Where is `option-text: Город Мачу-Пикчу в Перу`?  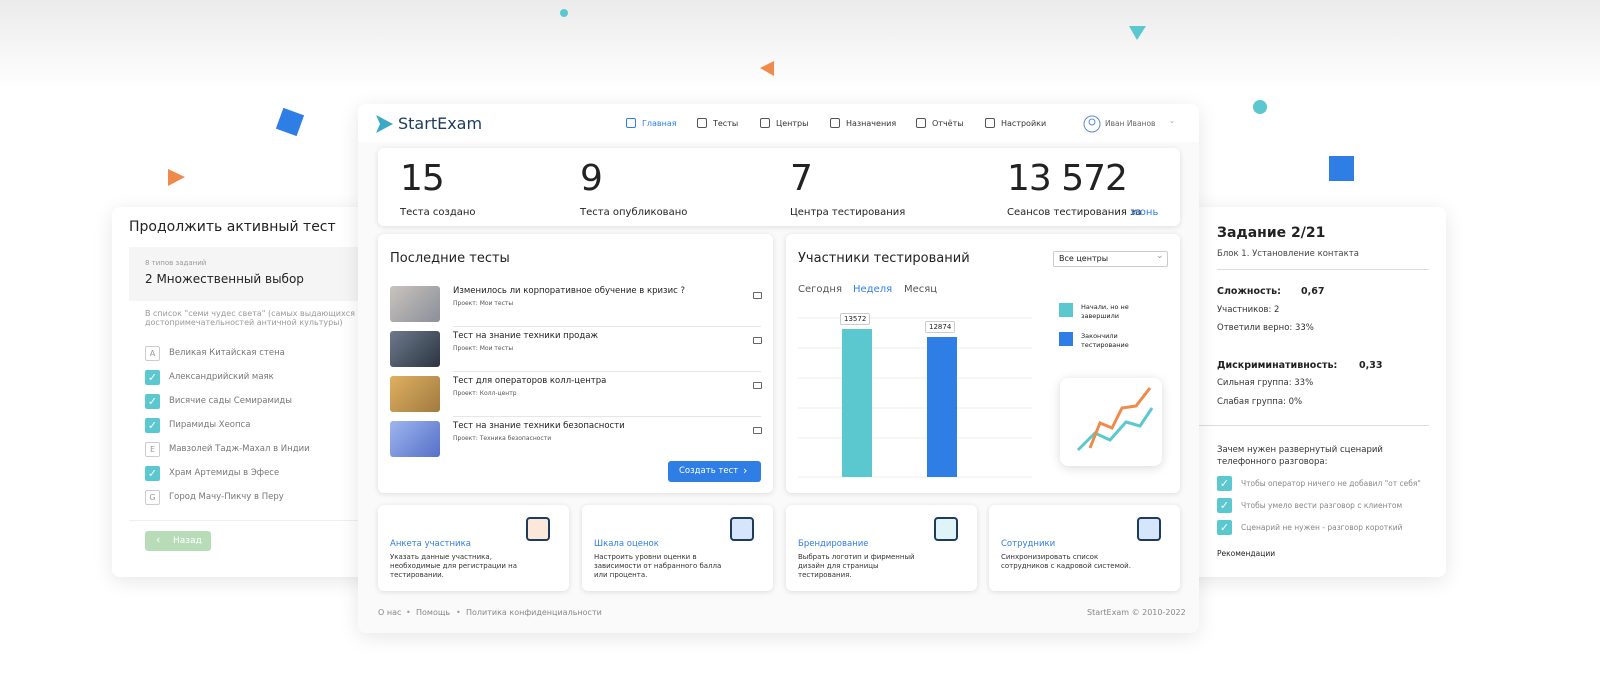
option-text: Город Мачу-Пикчу в Перу is located at coordinates (226, 497).